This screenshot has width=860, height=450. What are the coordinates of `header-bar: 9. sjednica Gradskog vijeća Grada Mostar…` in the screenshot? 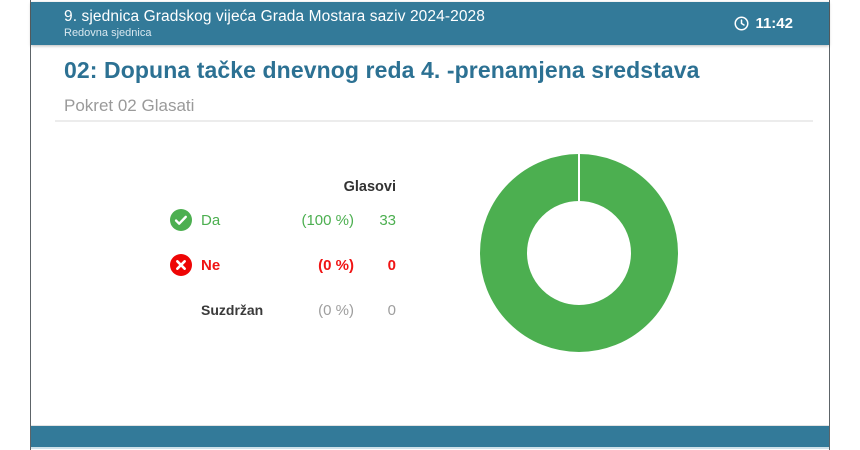 It's located at (430, 23).